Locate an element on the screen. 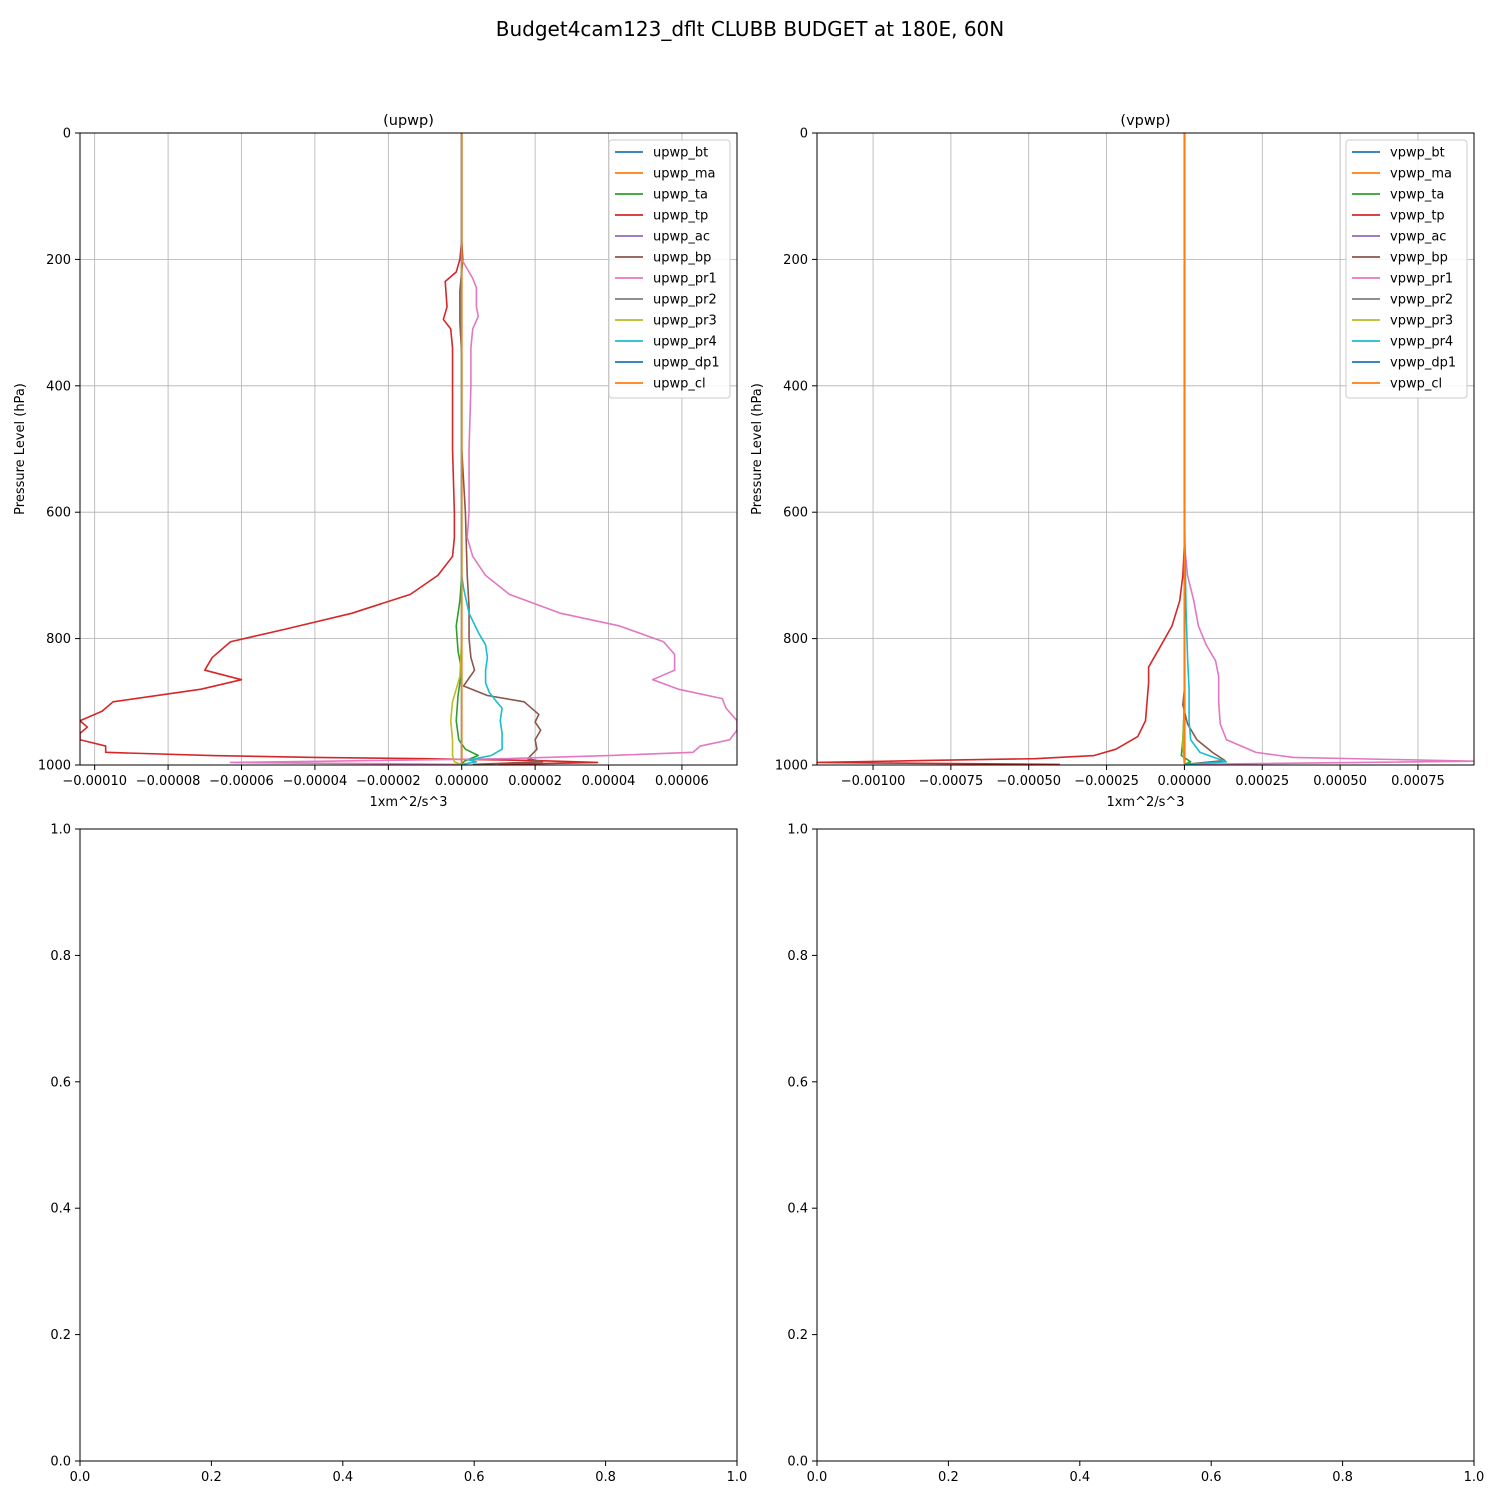 Image resolution: width=1500 pixels, height=1500 pixels. y-tick-label: 0.4 is located at coordinates (797, 1209).